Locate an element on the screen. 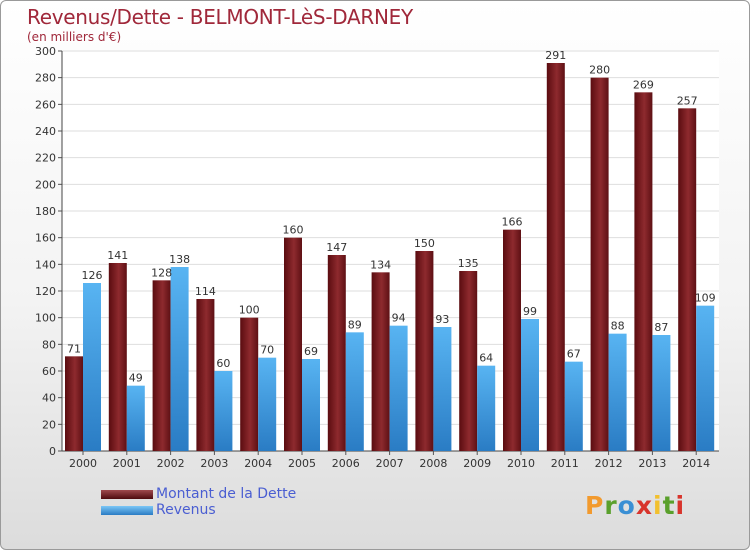 The width and height of the screenshot is (750, 550). data-label-revenus: 49 is located at coordinates (136, 378).